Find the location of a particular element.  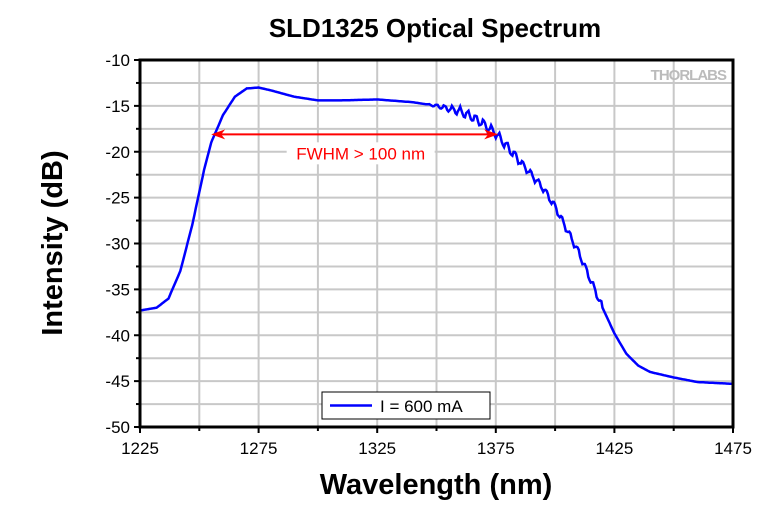

x-tick-label: 1375 is located at coordinates (496, 448).